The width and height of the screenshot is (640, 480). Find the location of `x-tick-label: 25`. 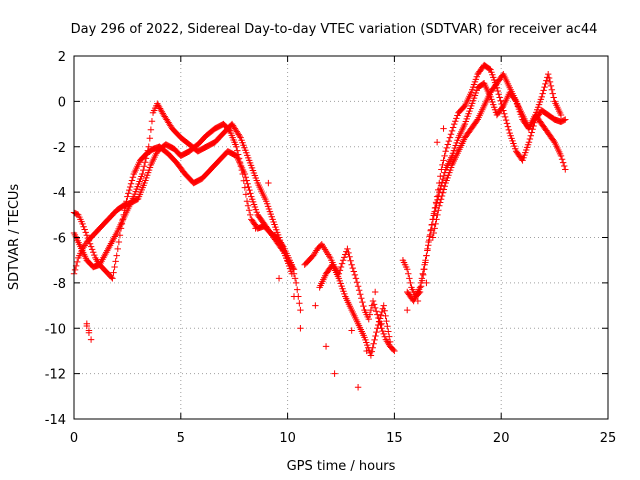

x-tick-label: 25 is located at coordinates (608, 438).